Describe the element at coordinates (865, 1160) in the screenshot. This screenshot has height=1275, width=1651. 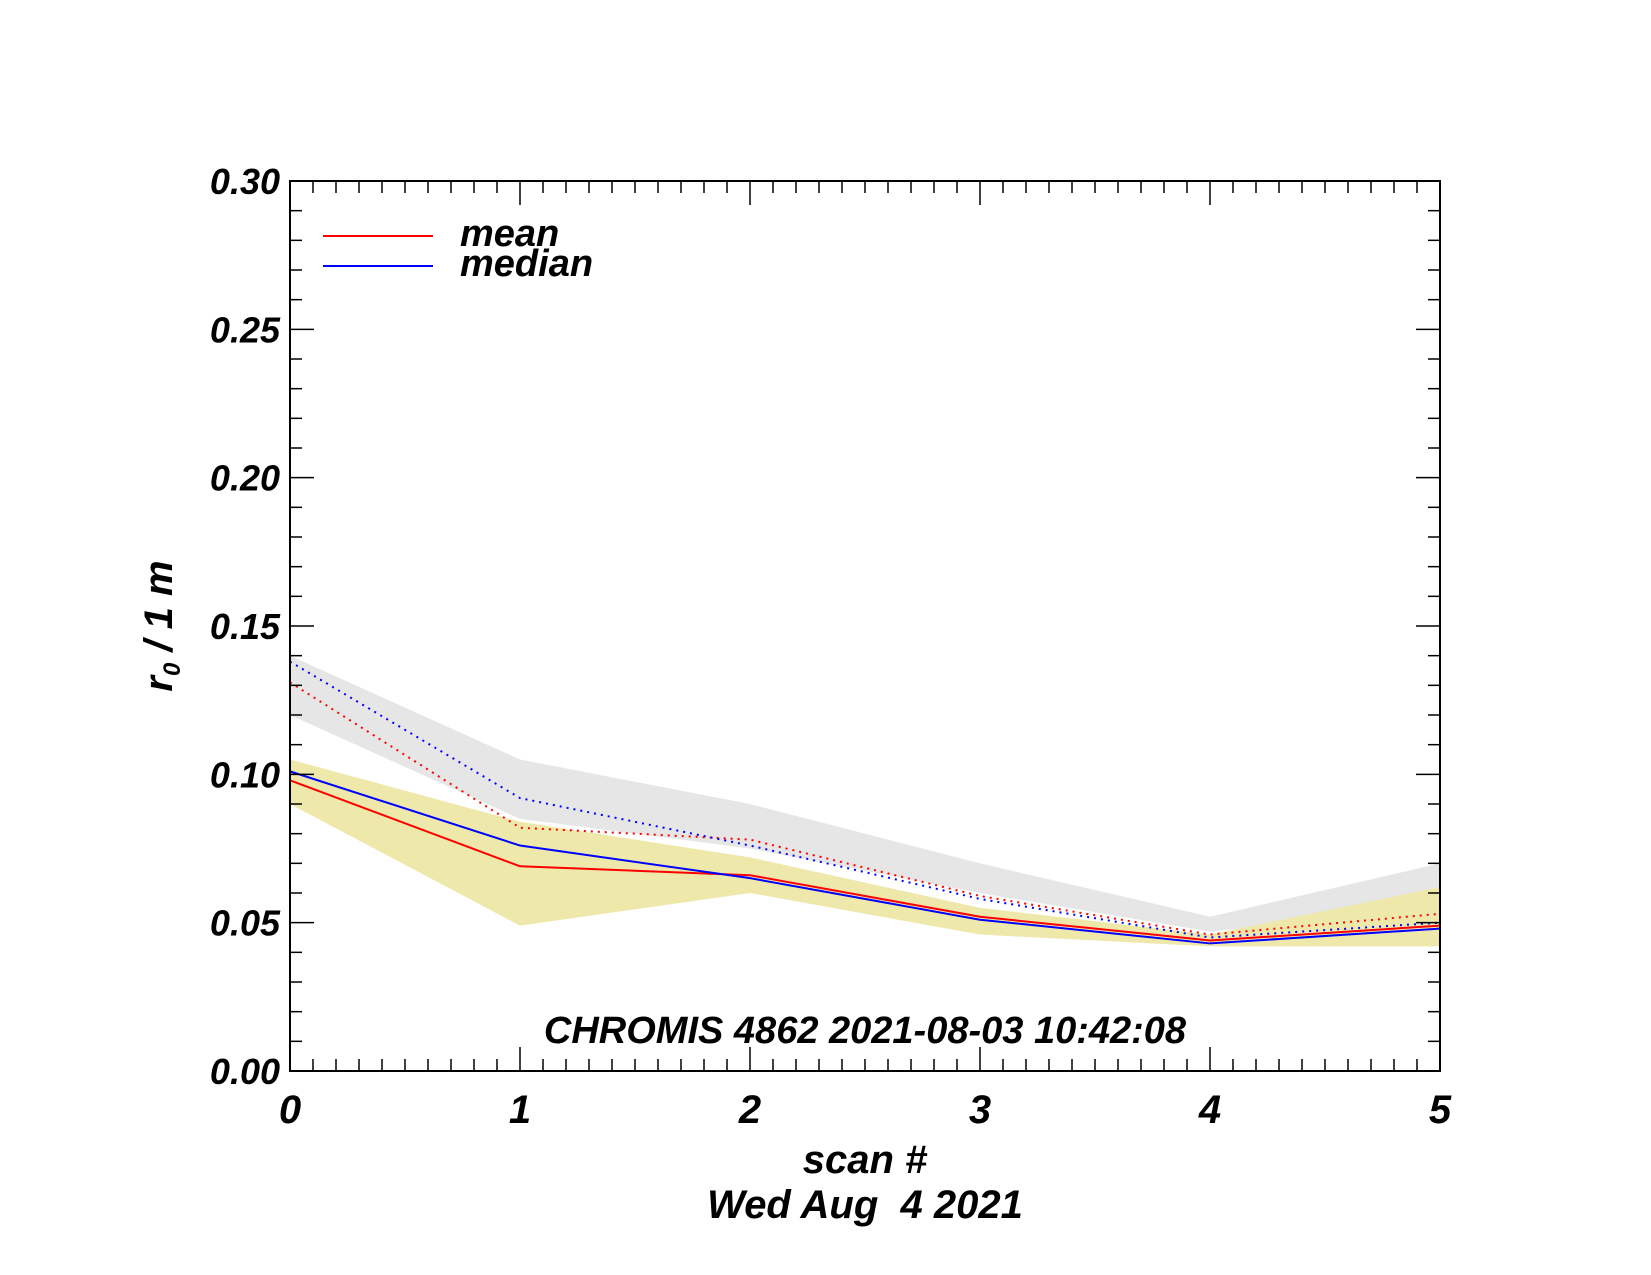
I see `x-axis-title: scan #` at that location.